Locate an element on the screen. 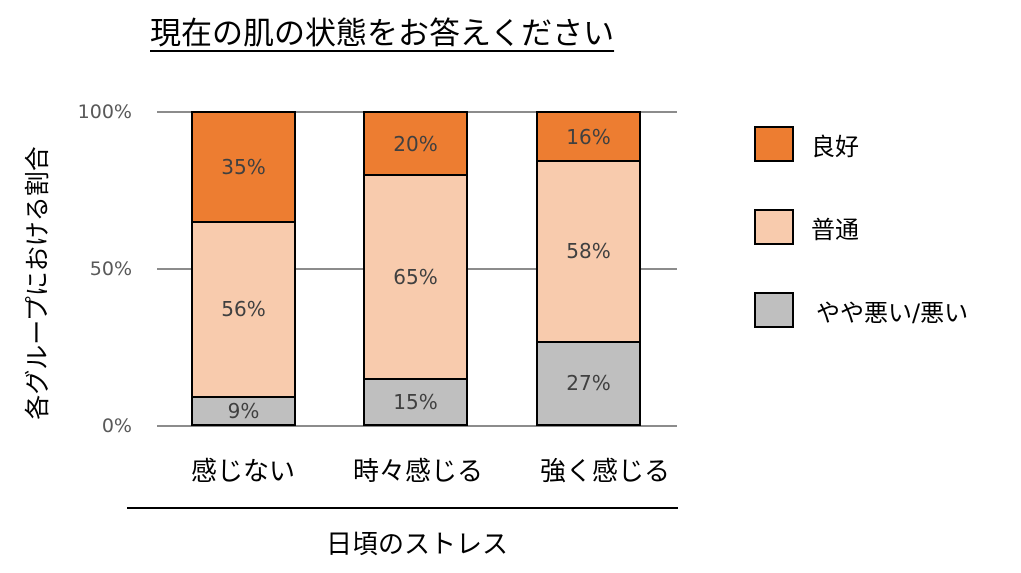 The image size is (1021, 573). bar-group-1: 9% 56% 35% is located at coordinates (243, 268).